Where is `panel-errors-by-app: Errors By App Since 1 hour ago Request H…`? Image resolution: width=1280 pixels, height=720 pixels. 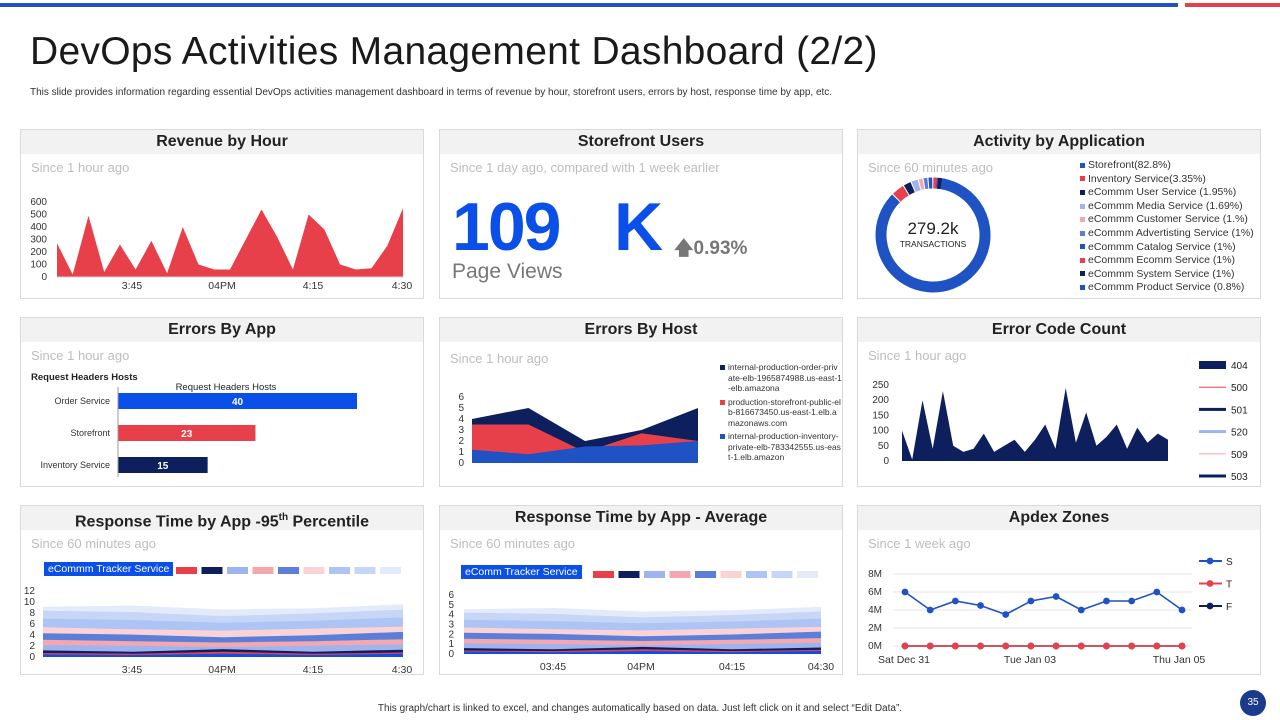
panel-errors-by-app: Errors By App Since 1 hour ago Request H… is located at coordinates (222, 402).